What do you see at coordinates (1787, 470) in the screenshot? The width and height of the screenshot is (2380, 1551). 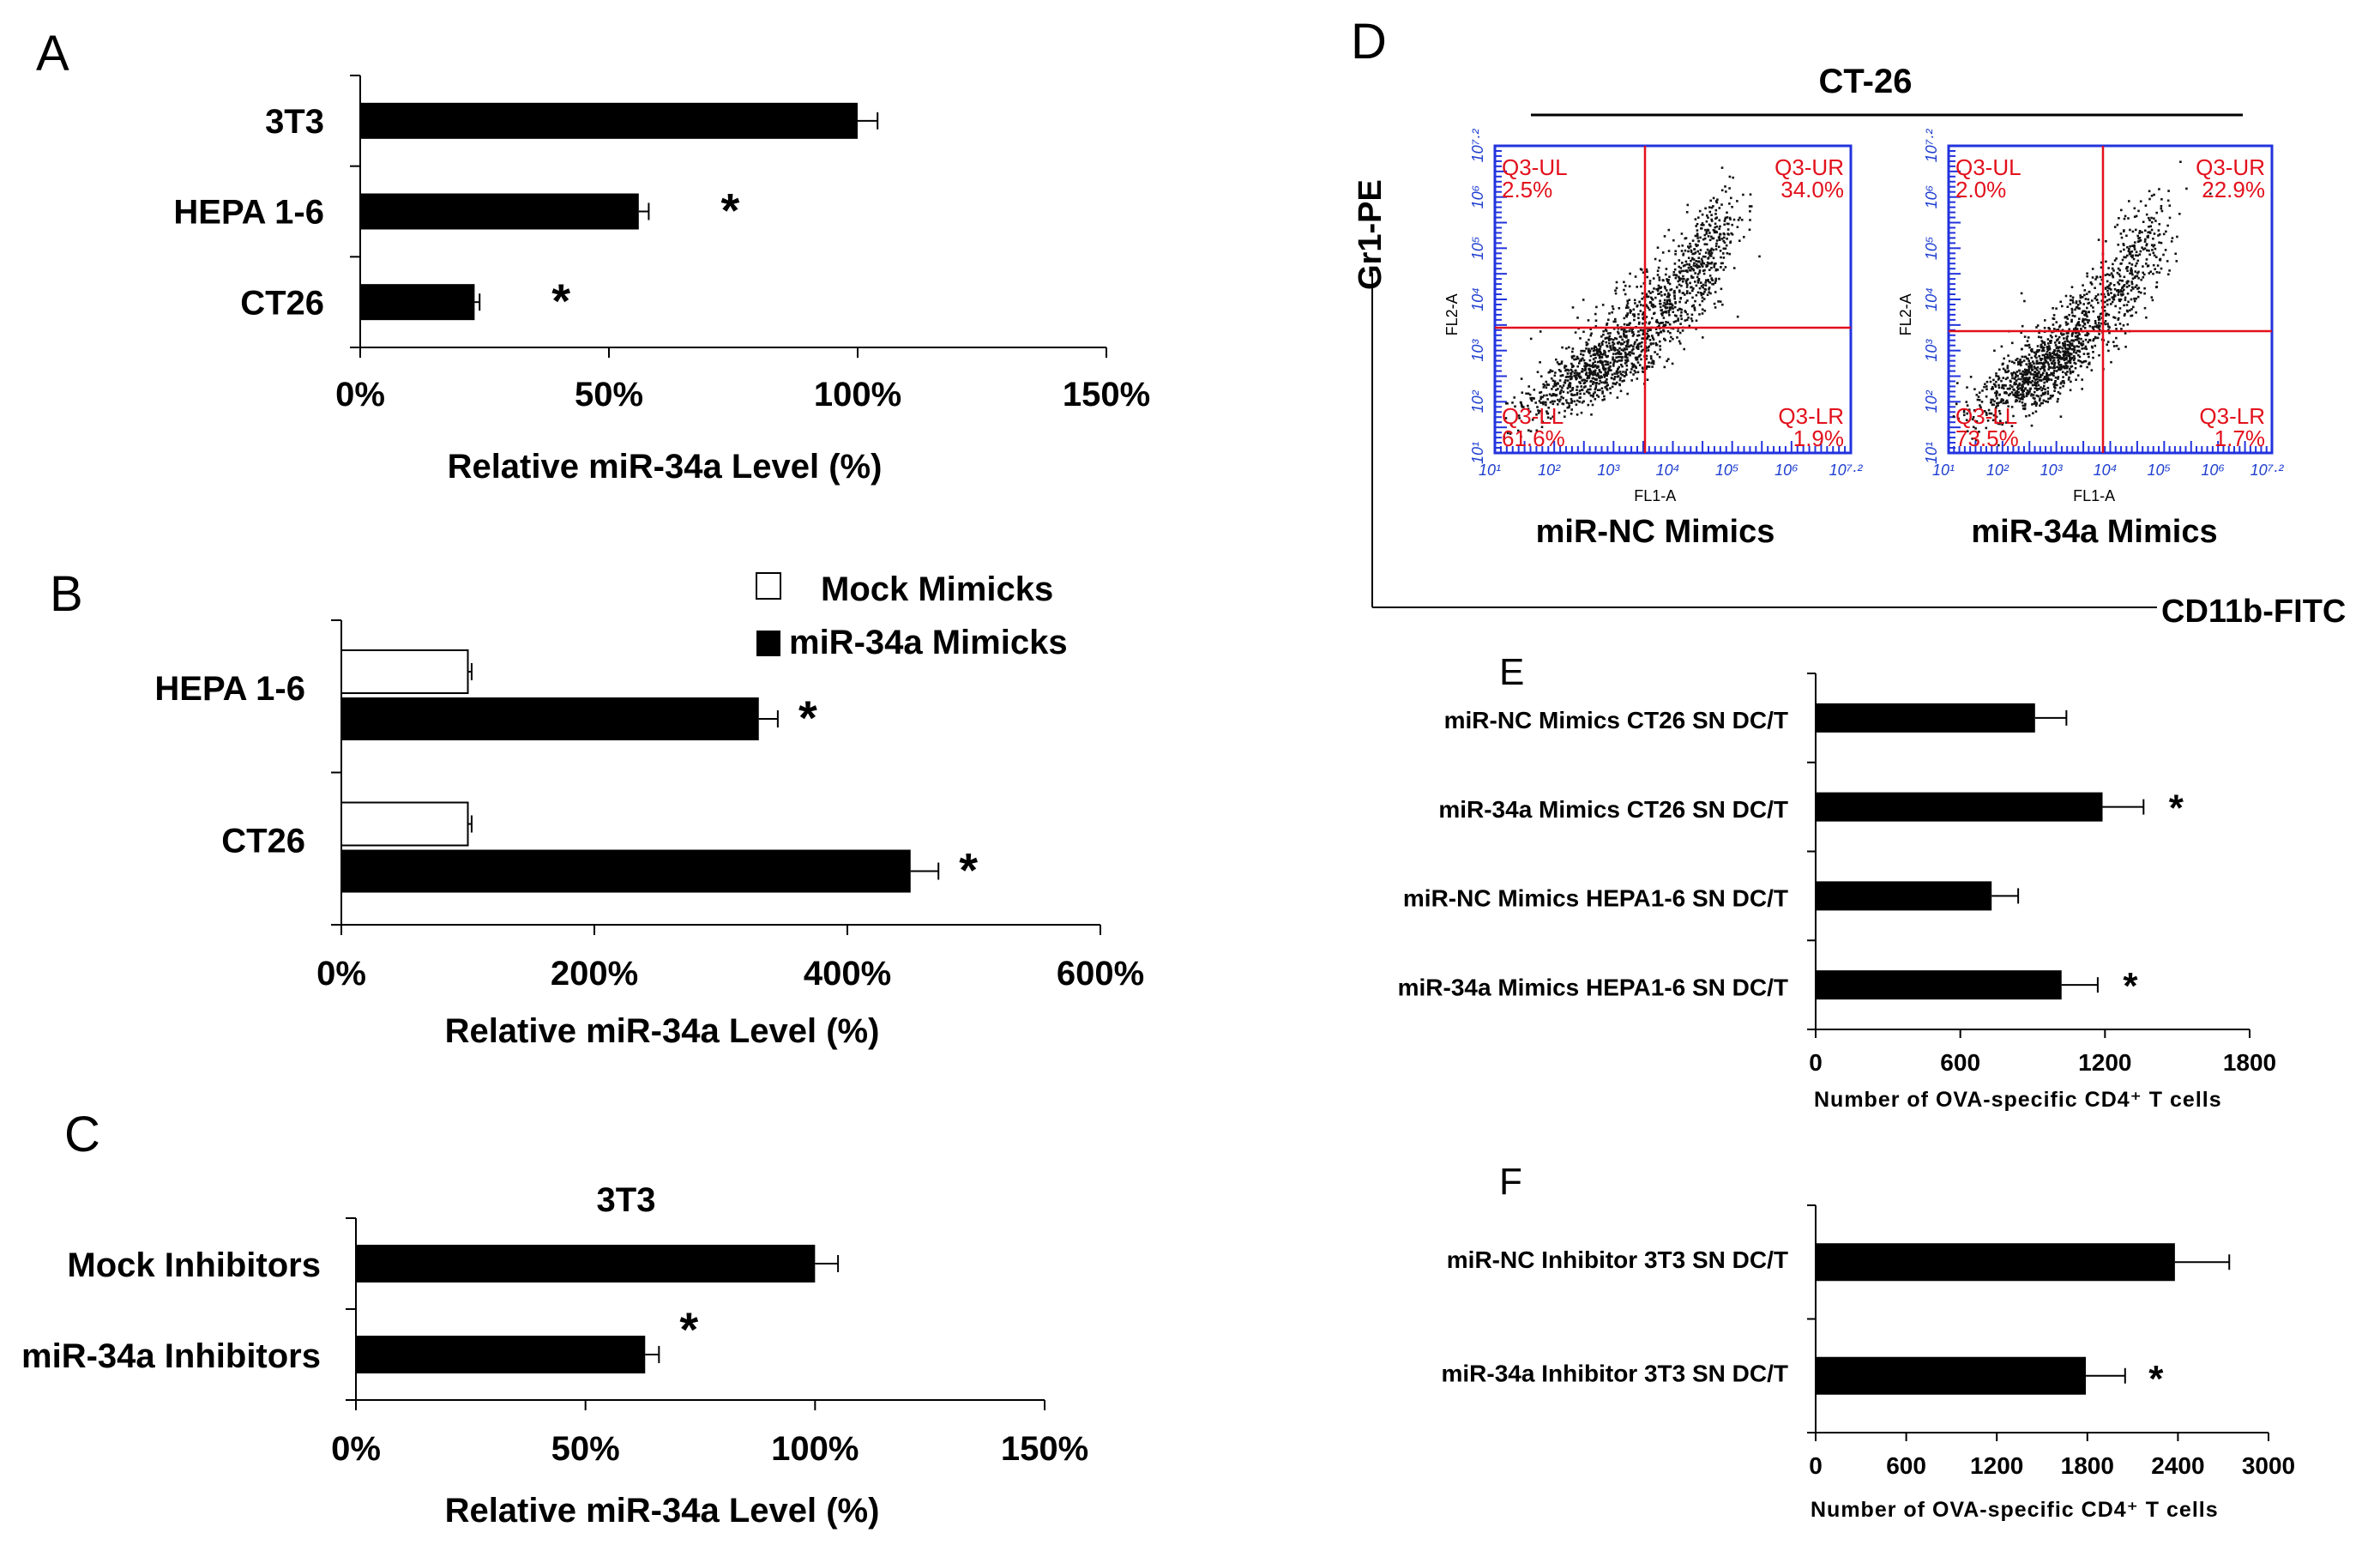 I see `flow-nc-x-decade-label: 10⁶` at bounding box center [1787, 470].